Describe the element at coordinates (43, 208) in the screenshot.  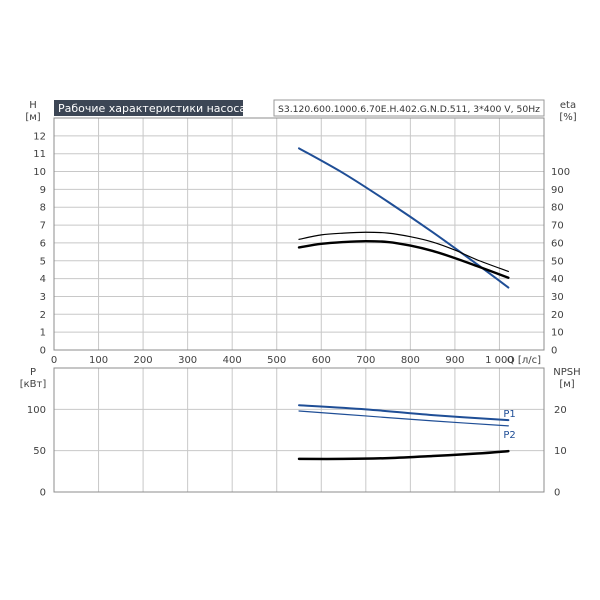
I see `top-left-tick-8: 8` at that location.